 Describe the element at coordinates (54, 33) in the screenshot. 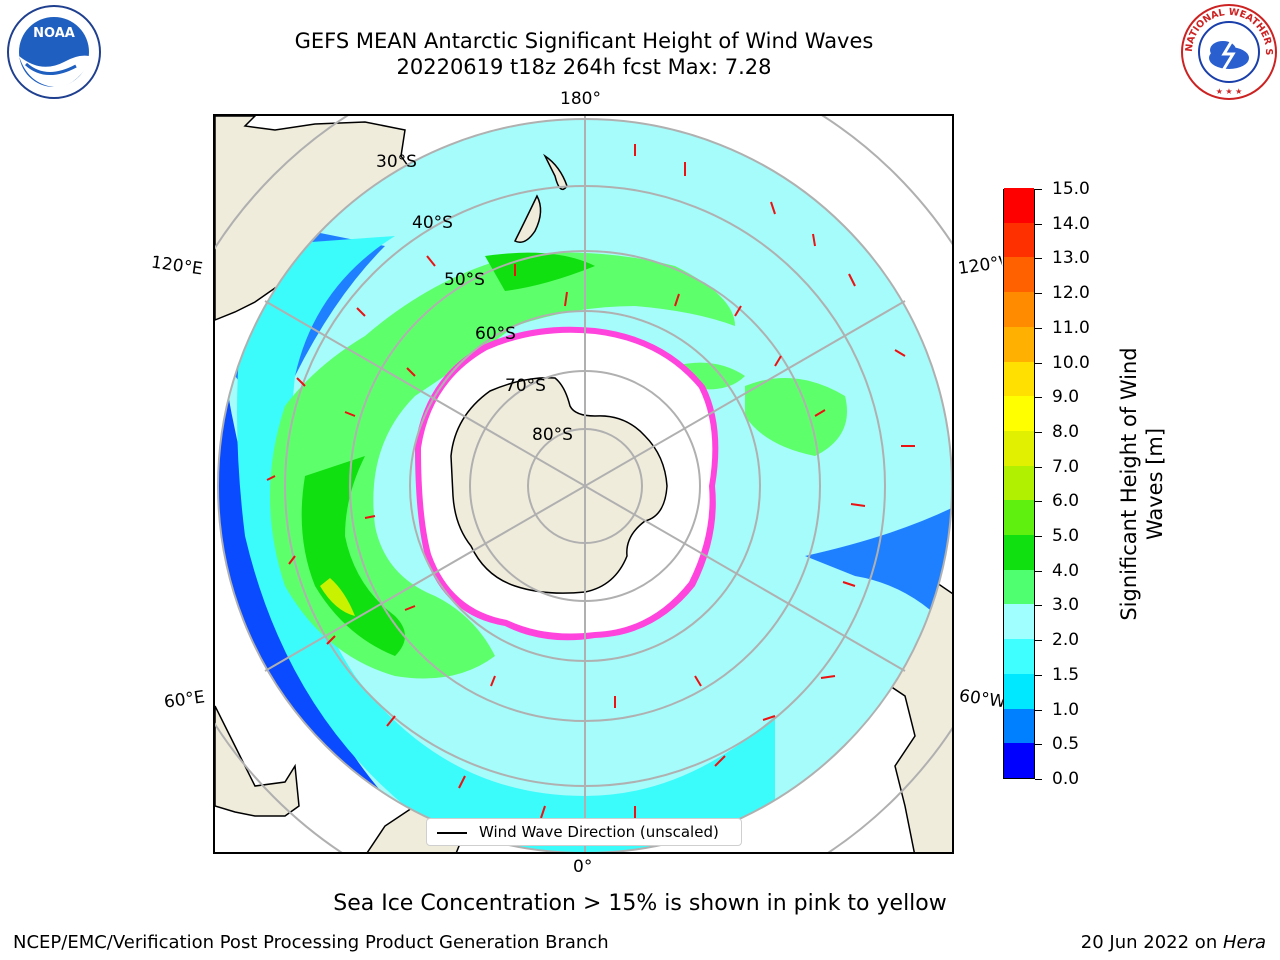

I see `svg-text: NOAA` at that location.